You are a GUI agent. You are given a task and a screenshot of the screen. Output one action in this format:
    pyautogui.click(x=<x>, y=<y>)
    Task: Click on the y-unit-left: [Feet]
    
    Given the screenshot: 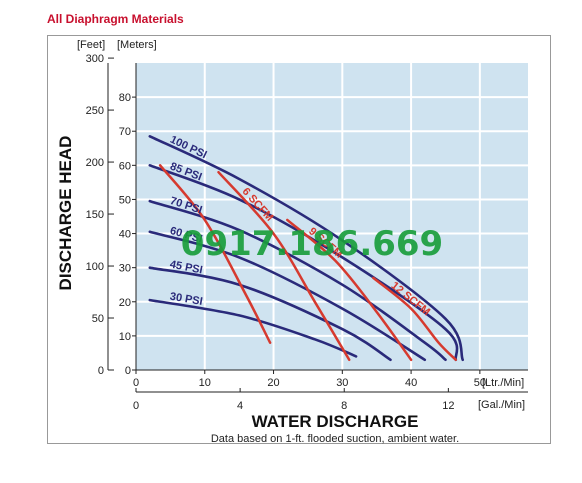 What is the action you would take?
    pyautogui.click(x=91, y=45)
    